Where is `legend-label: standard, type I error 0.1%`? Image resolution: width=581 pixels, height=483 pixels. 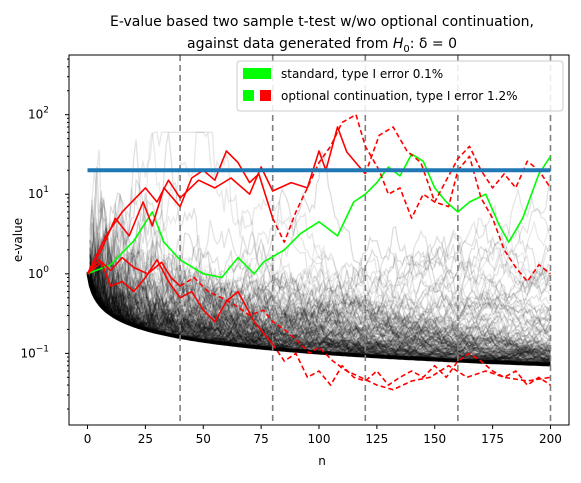
legend-label: standard, type I error 0.1% is located at coordinates (362, 74).